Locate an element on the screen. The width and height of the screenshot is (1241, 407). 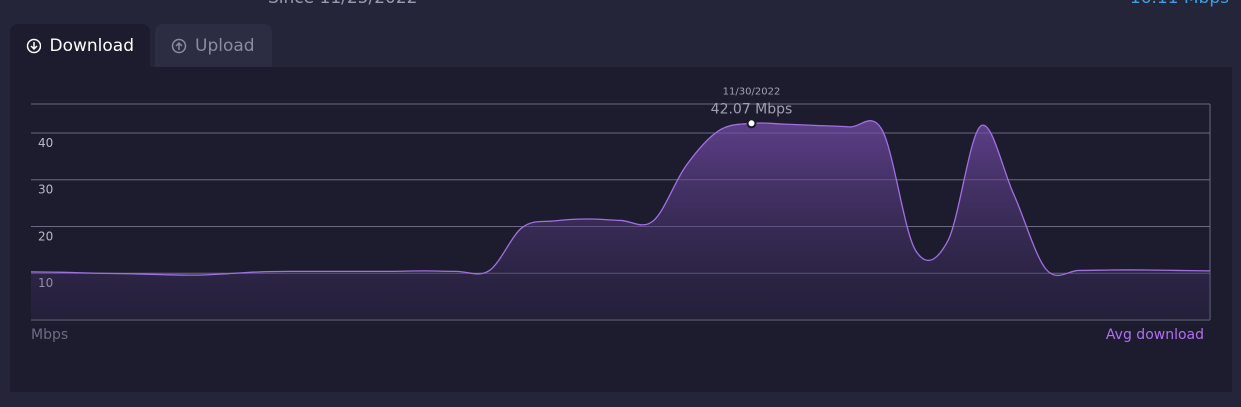
since-text: Since 11/25/2022 is located at coordinates (342, 4).